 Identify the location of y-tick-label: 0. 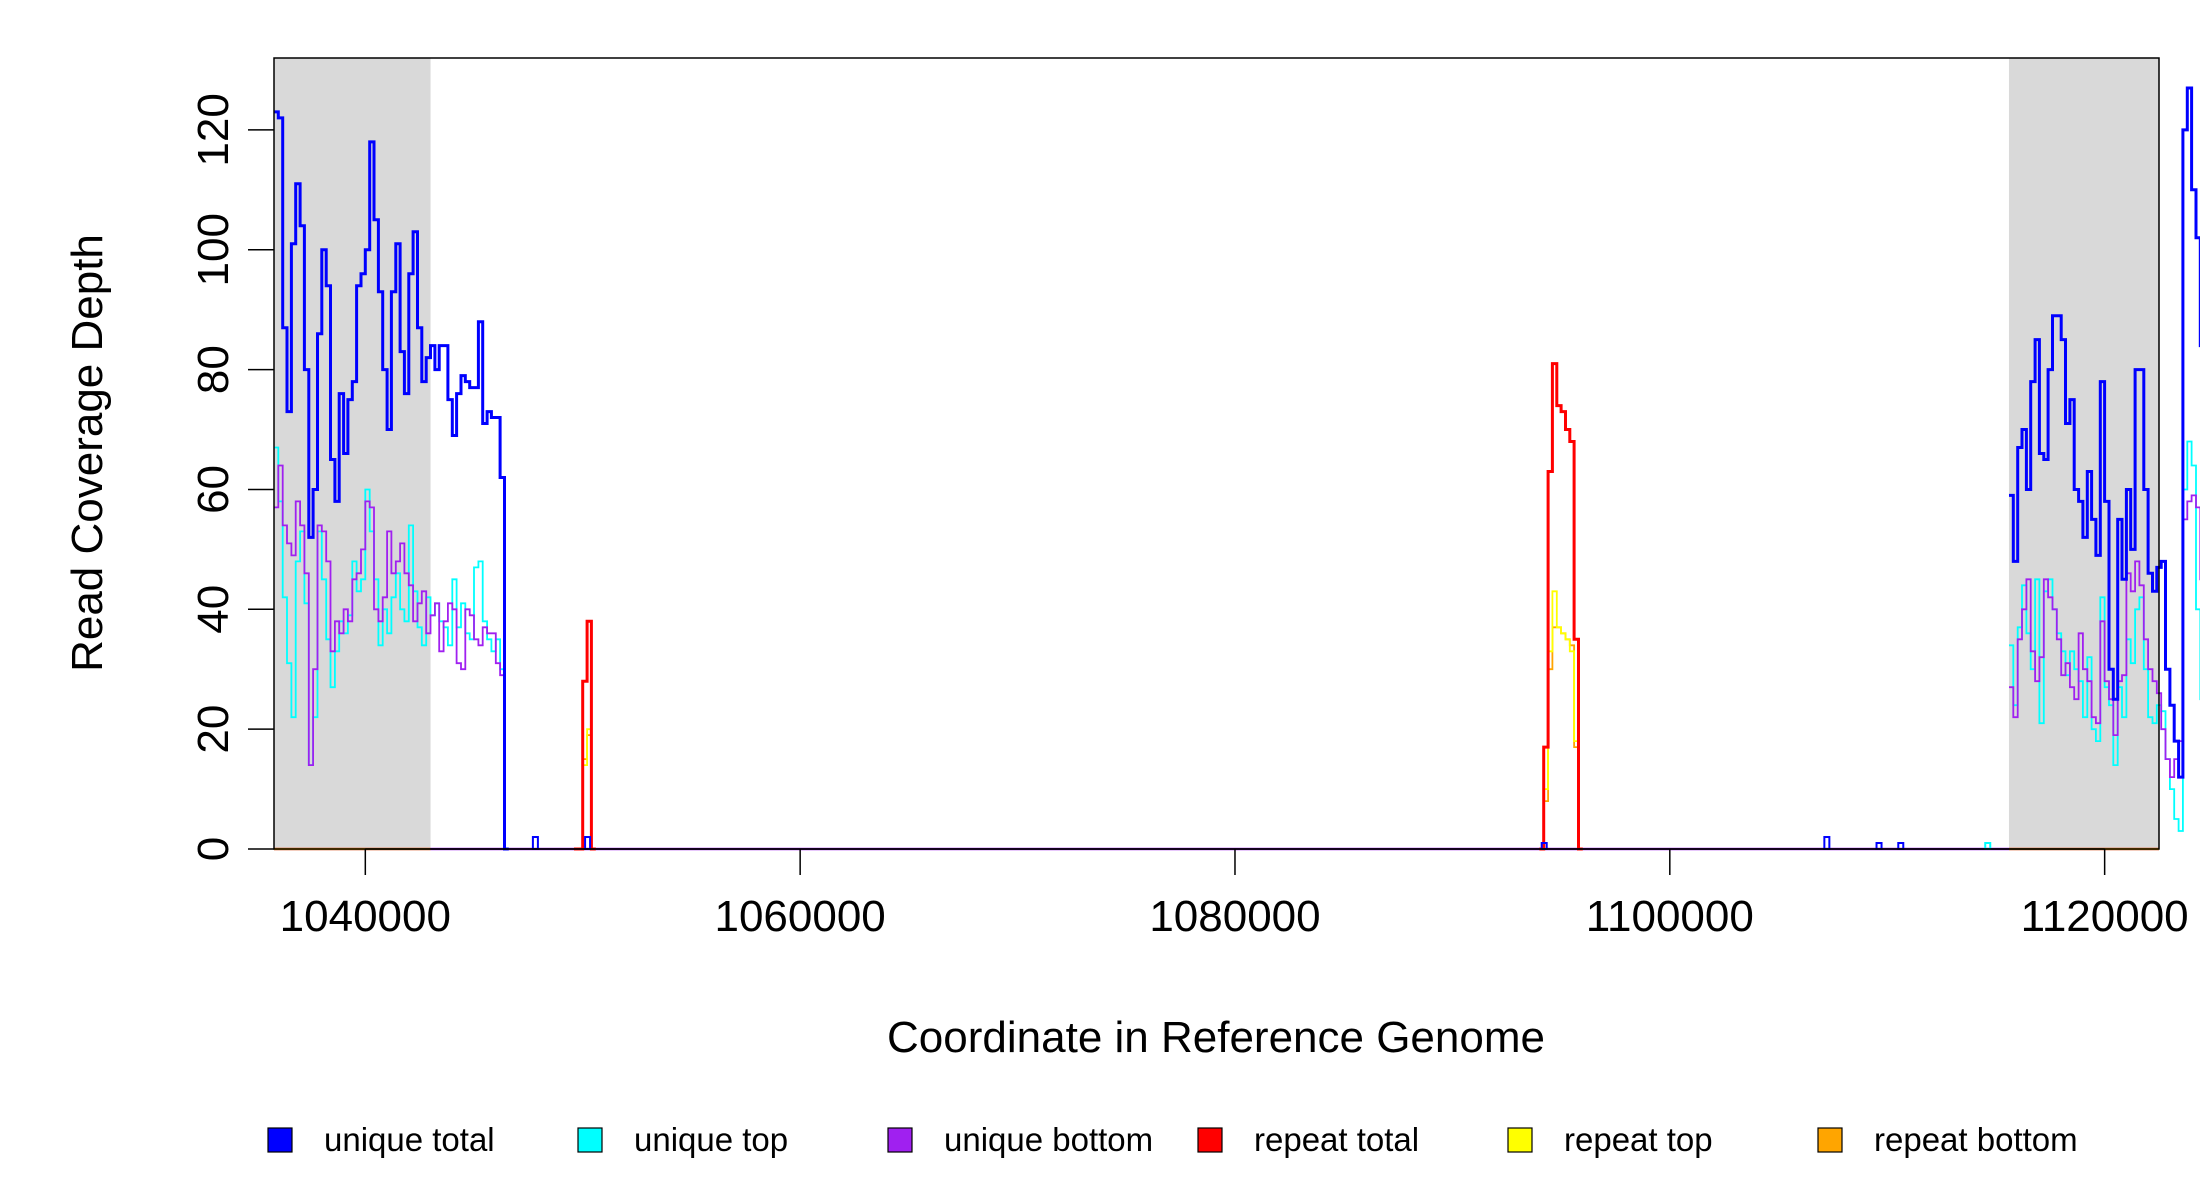
(213, 849).